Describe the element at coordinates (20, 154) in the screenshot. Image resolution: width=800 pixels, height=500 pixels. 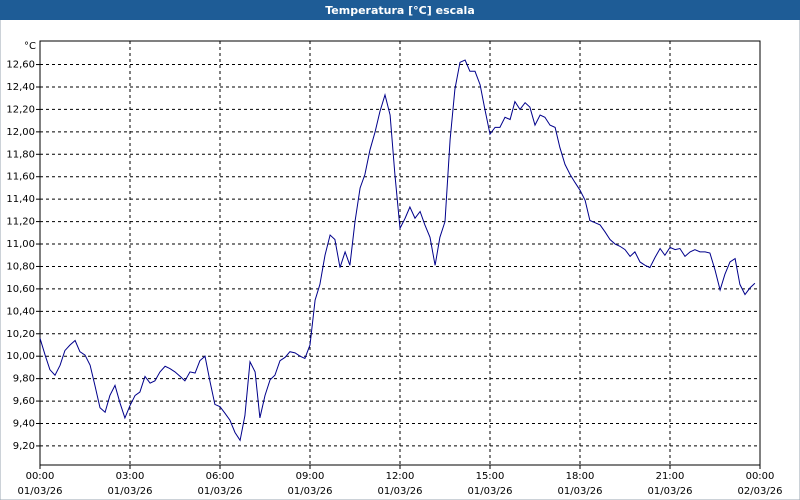
I see `y-tick-label: 11,80` at that location.